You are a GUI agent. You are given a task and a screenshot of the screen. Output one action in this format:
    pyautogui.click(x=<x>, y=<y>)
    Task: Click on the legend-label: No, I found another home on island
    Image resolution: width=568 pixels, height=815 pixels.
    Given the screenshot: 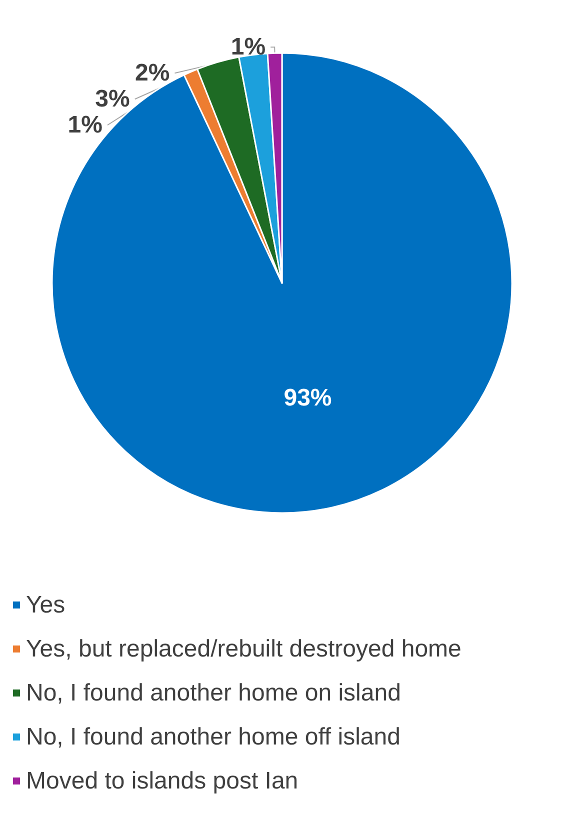 What is the action you would take?
    pyautogui.click(x=213, y=693)
    